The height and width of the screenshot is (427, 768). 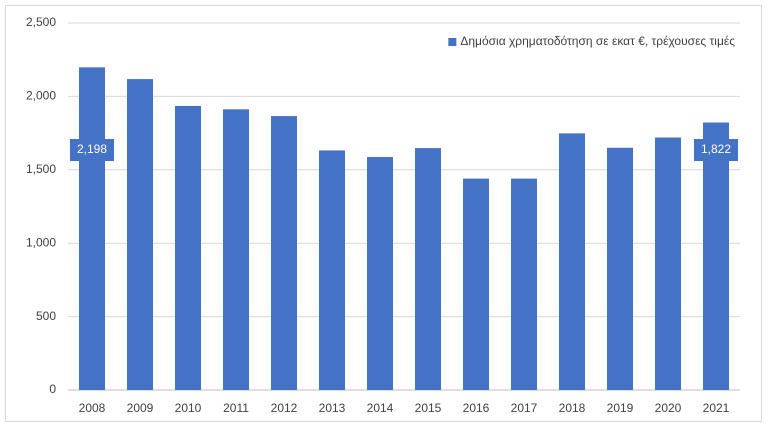 I want to click on x-tick-label: 2008, so click(x=92, y=408).